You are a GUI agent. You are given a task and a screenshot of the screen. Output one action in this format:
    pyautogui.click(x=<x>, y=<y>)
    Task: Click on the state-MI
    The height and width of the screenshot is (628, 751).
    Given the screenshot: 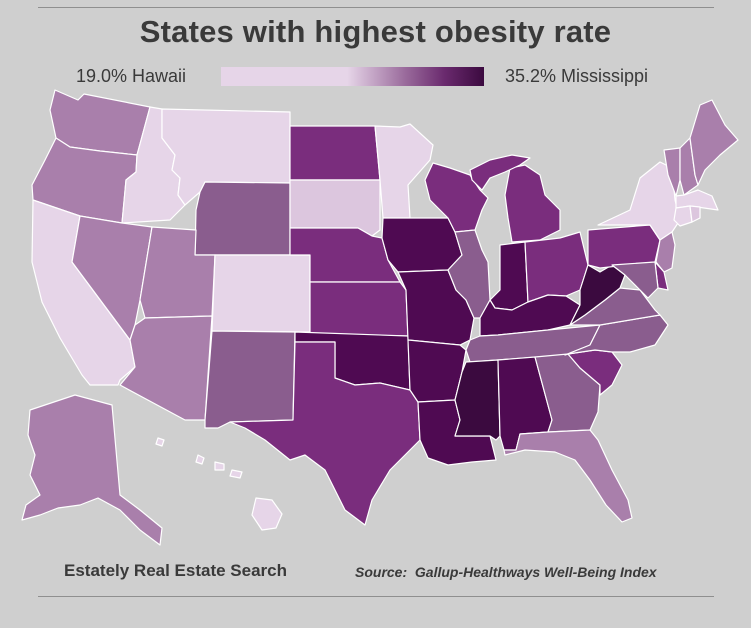 What is the action you would take?
    pyautogui.click(x=532, y=203)
    